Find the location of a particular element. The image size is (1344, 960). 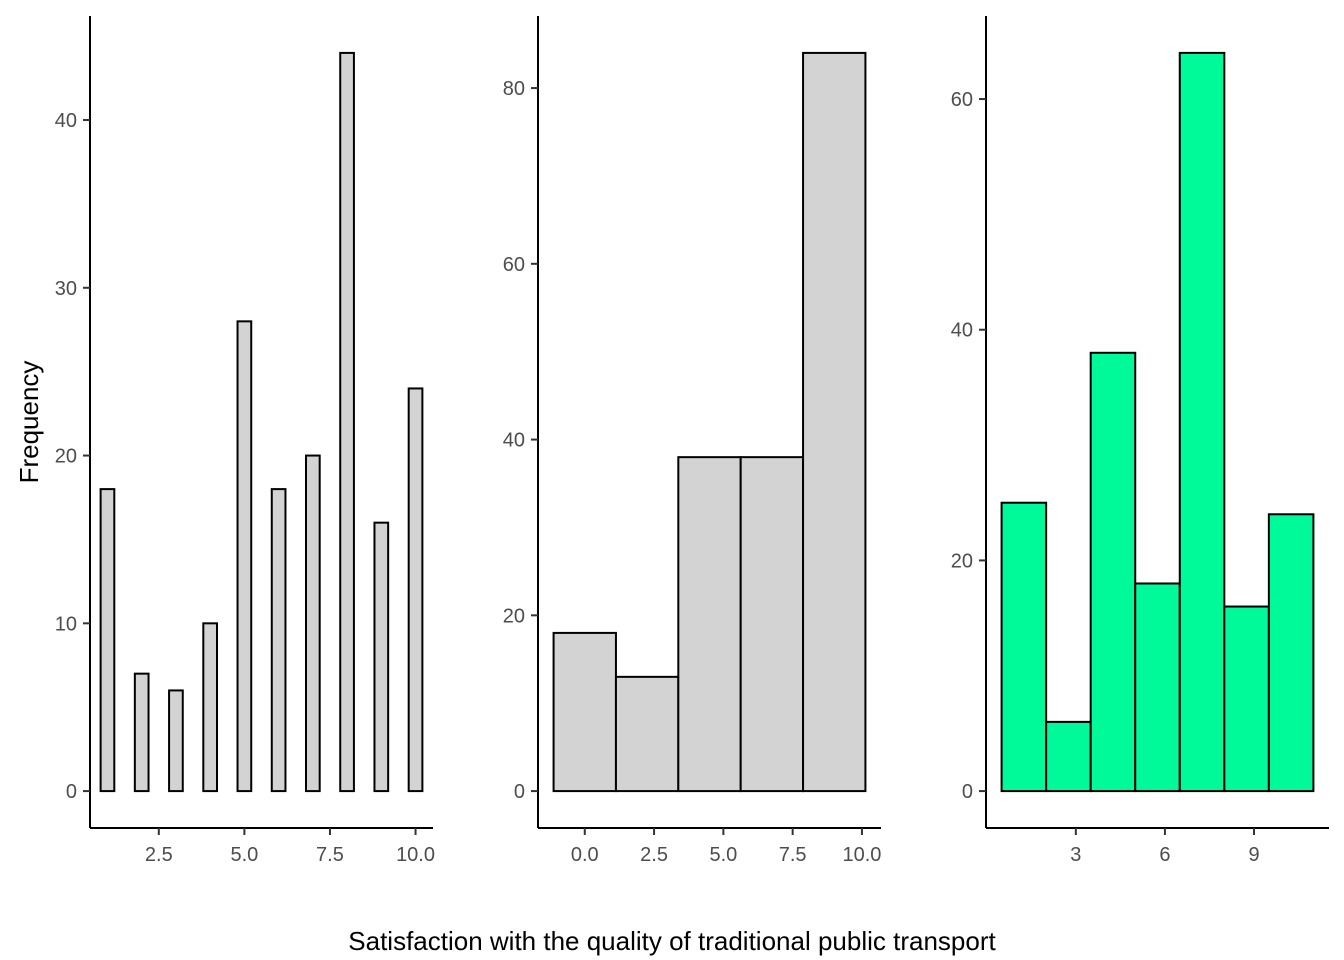

y-axis-title: Frequency is located at coordinates (29, 422).